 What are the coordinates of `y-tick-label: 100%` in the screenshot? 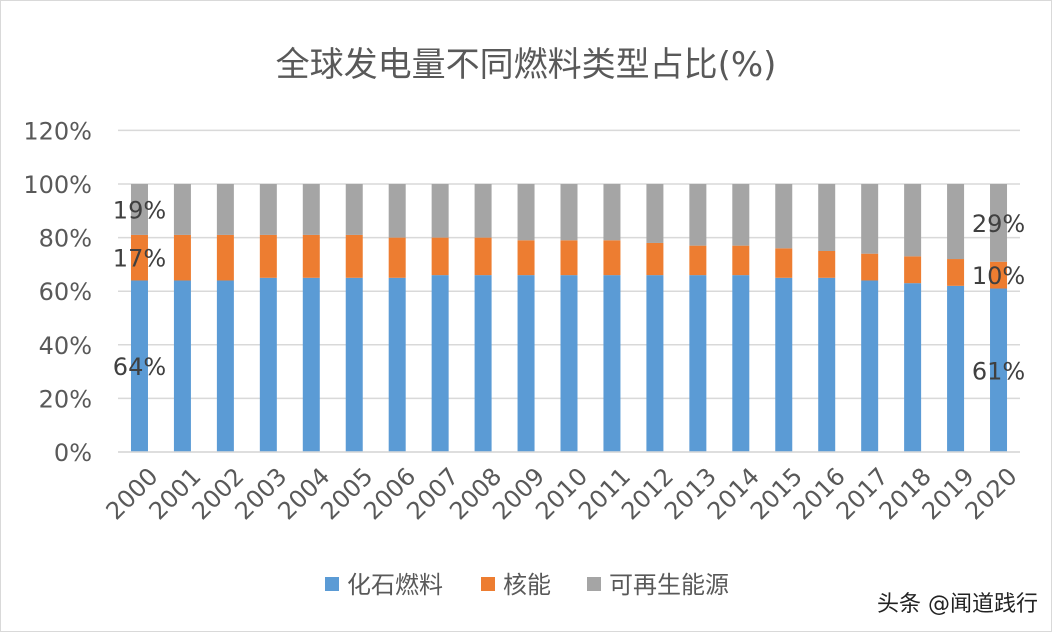 It's located at (57, 185).